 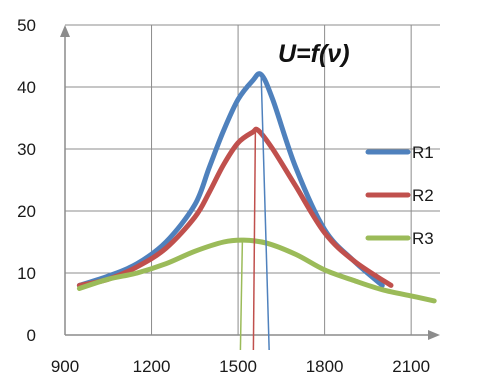 I want to click on peak-marker-r2, so click(x=254, y=240).